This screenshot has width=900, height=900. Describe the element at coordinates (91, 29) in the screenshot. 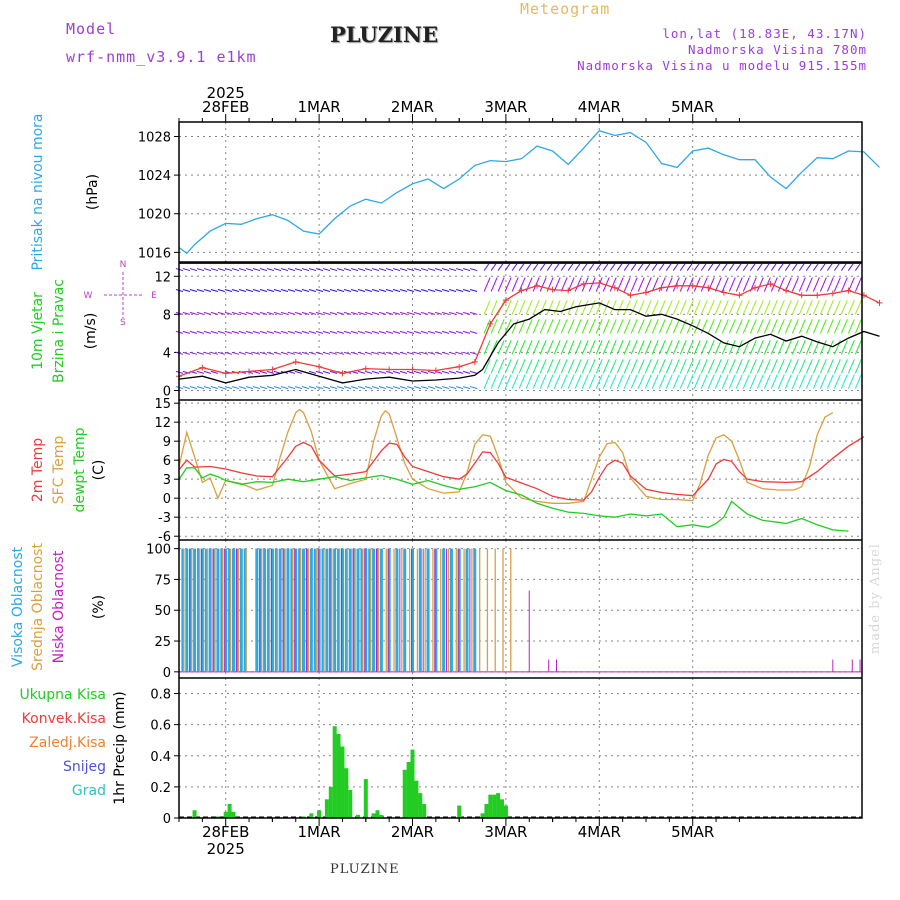

I see `model-label: Model` at that location.